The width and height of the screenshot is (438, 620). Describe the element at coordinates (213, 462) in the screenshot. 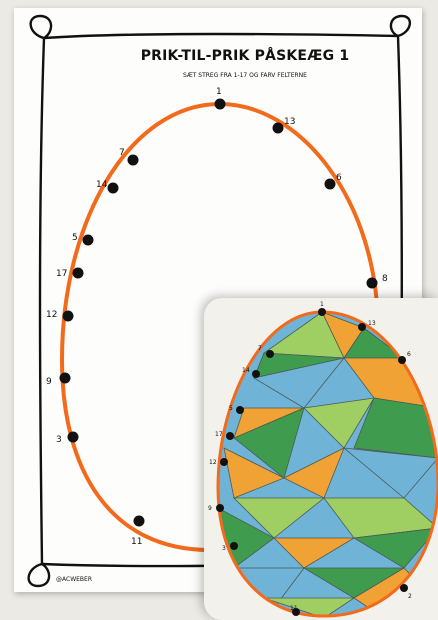

I see `photo-label-12: 12` at that location.